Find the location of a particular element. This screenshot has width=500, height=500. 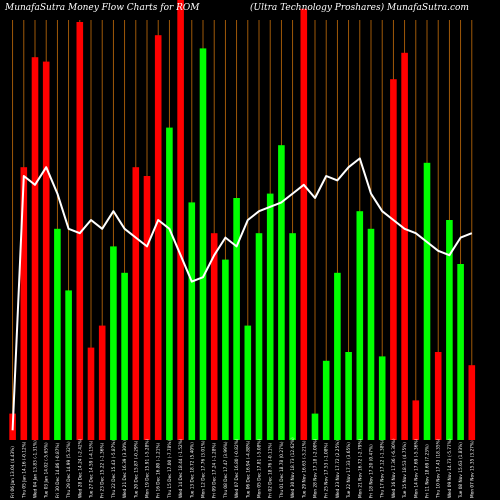

x-tick-label: Tue 29 Nov 16.63 (-3.21%) is located at coordinates (304, 469).